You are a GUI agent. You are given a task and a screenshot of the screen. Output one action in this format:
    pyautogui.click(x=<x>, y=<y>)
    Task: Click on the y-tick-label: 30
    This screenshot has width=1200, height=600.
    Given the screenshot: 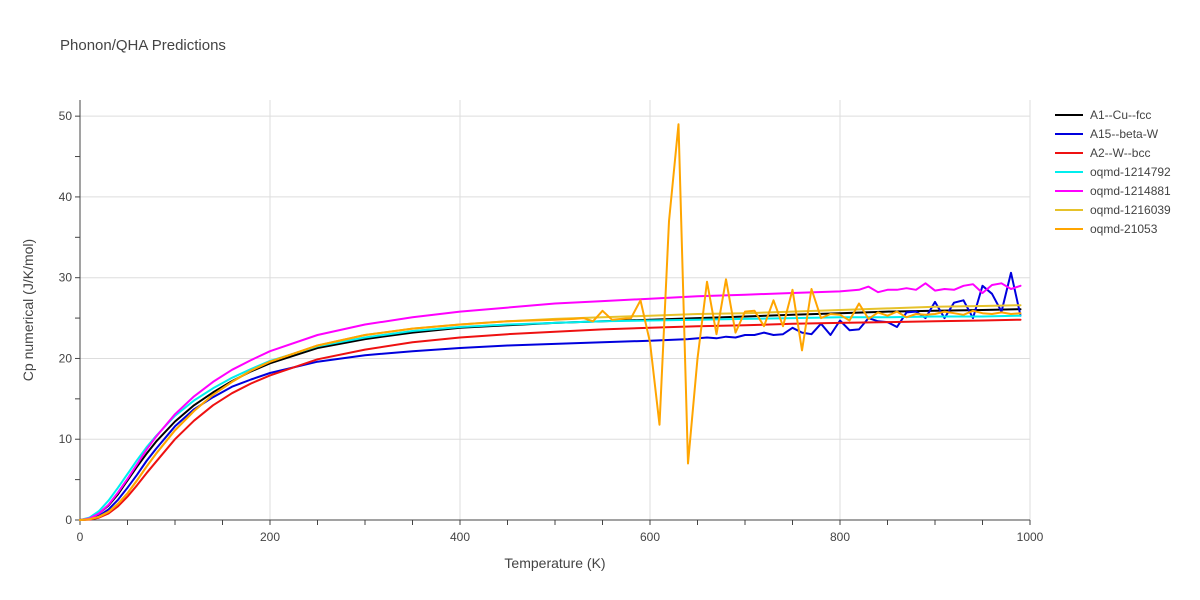 What is the action you would take?
    pyautogui.click(x=66, y=278)
    